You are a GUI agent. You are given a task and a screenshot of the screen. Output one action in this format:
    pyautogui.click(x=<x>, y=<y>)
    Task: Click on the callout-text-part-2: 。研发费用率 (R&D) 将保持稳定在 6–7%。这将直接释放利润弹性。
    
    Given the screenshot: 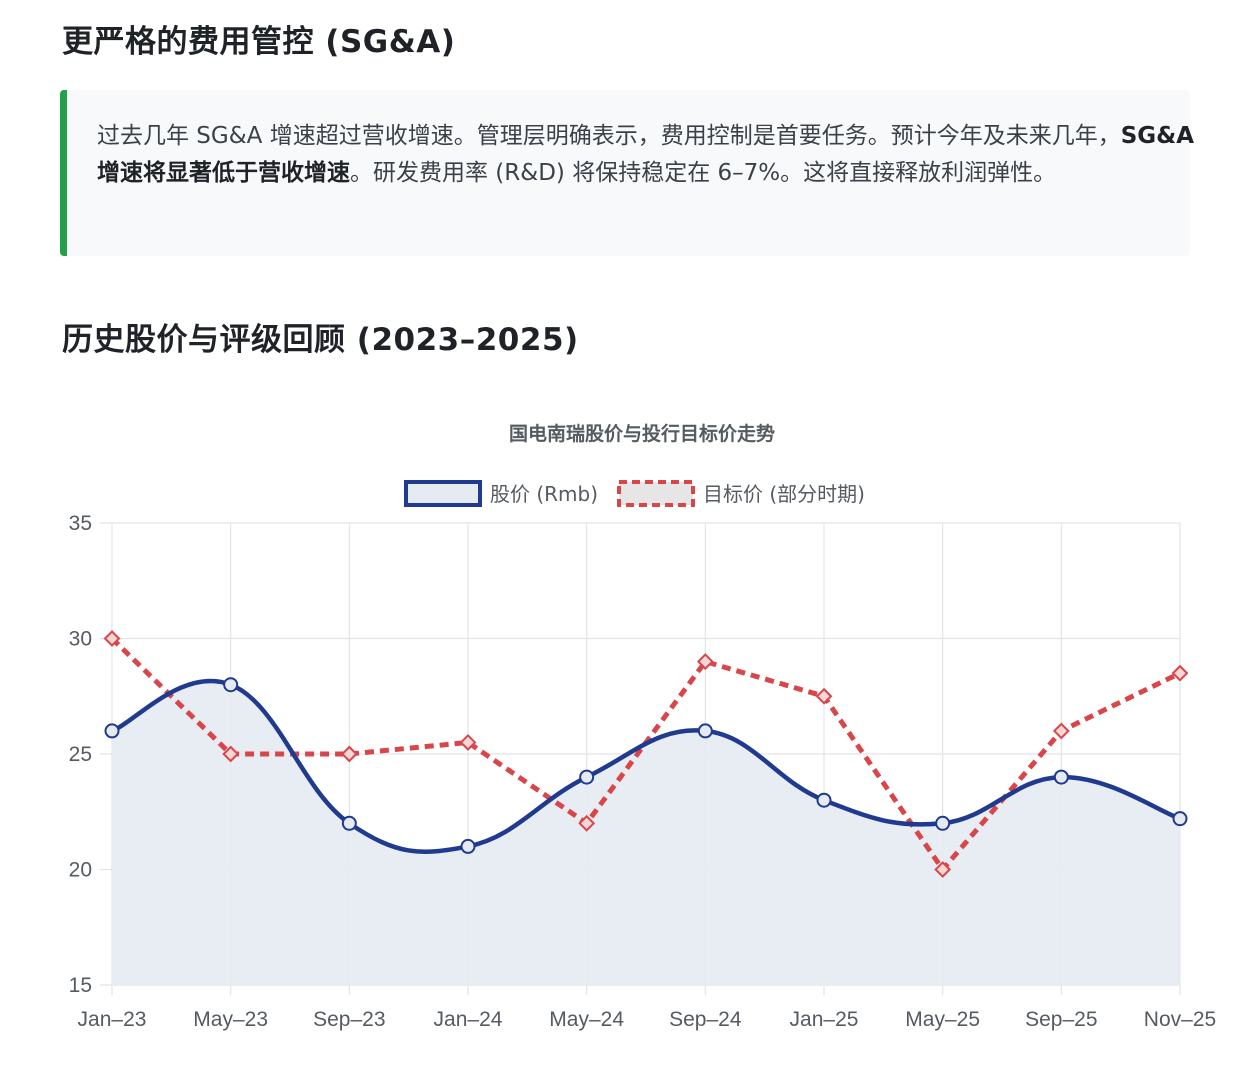 What is the action you would take?
    pyautogui.click(x=703, y=173)
    